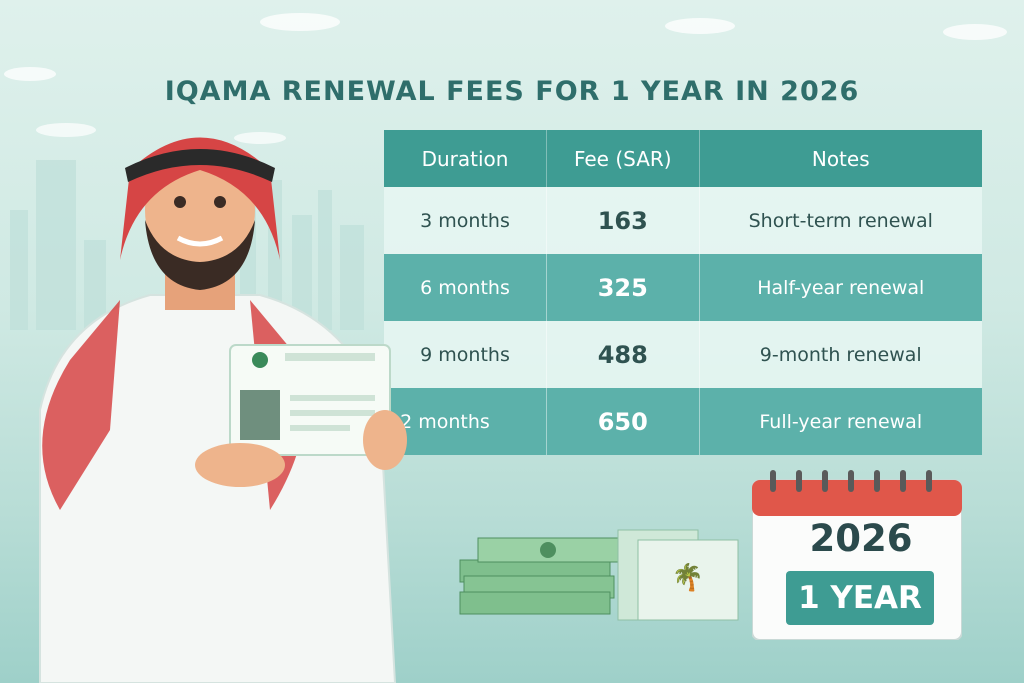 The image size is (1024, 683). What do you see at coordinates (623, 421) in the screenshot?
I see `fee-cell: 650` at bounding box center [623, 421].